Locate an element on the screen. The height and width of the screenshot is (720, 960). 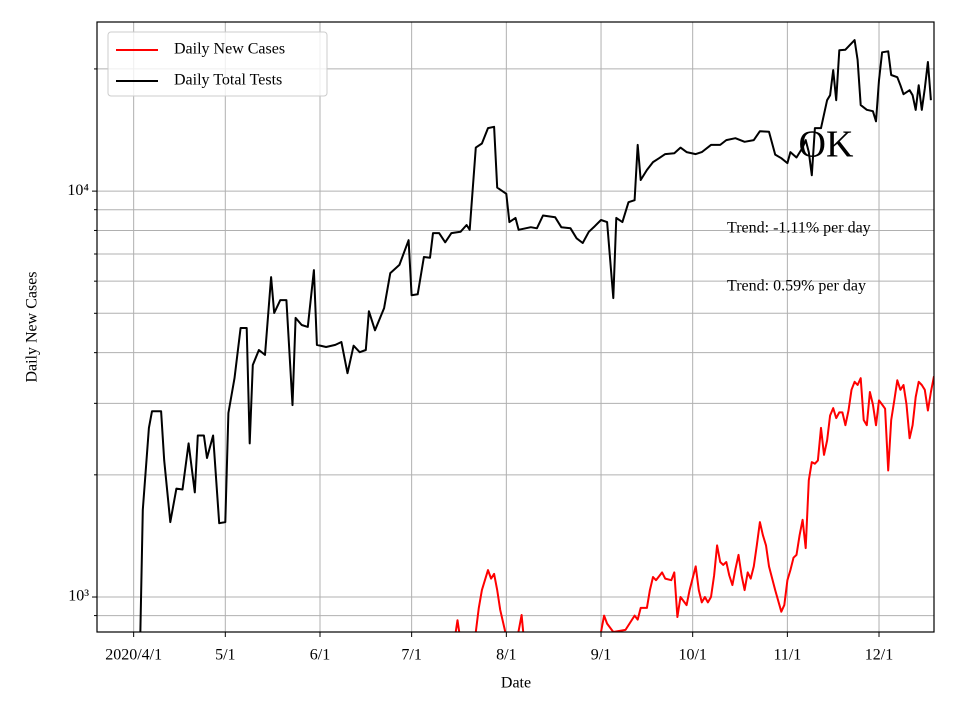
y-tick-label: 10⁴ is located at coordinates (78, 190).